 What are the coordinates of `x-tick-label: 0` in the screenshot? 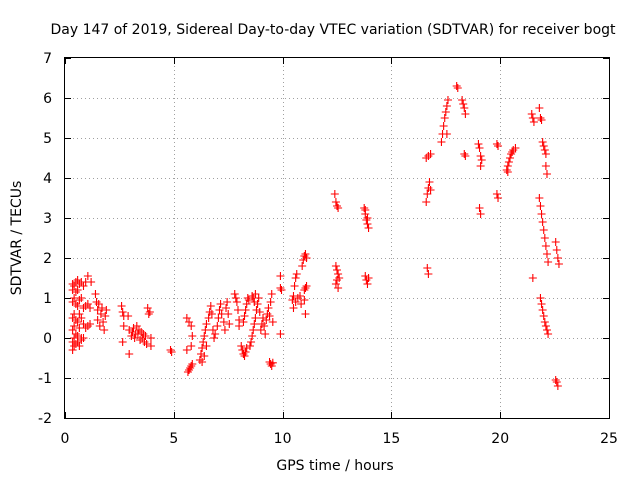 It's located at (65, 439).